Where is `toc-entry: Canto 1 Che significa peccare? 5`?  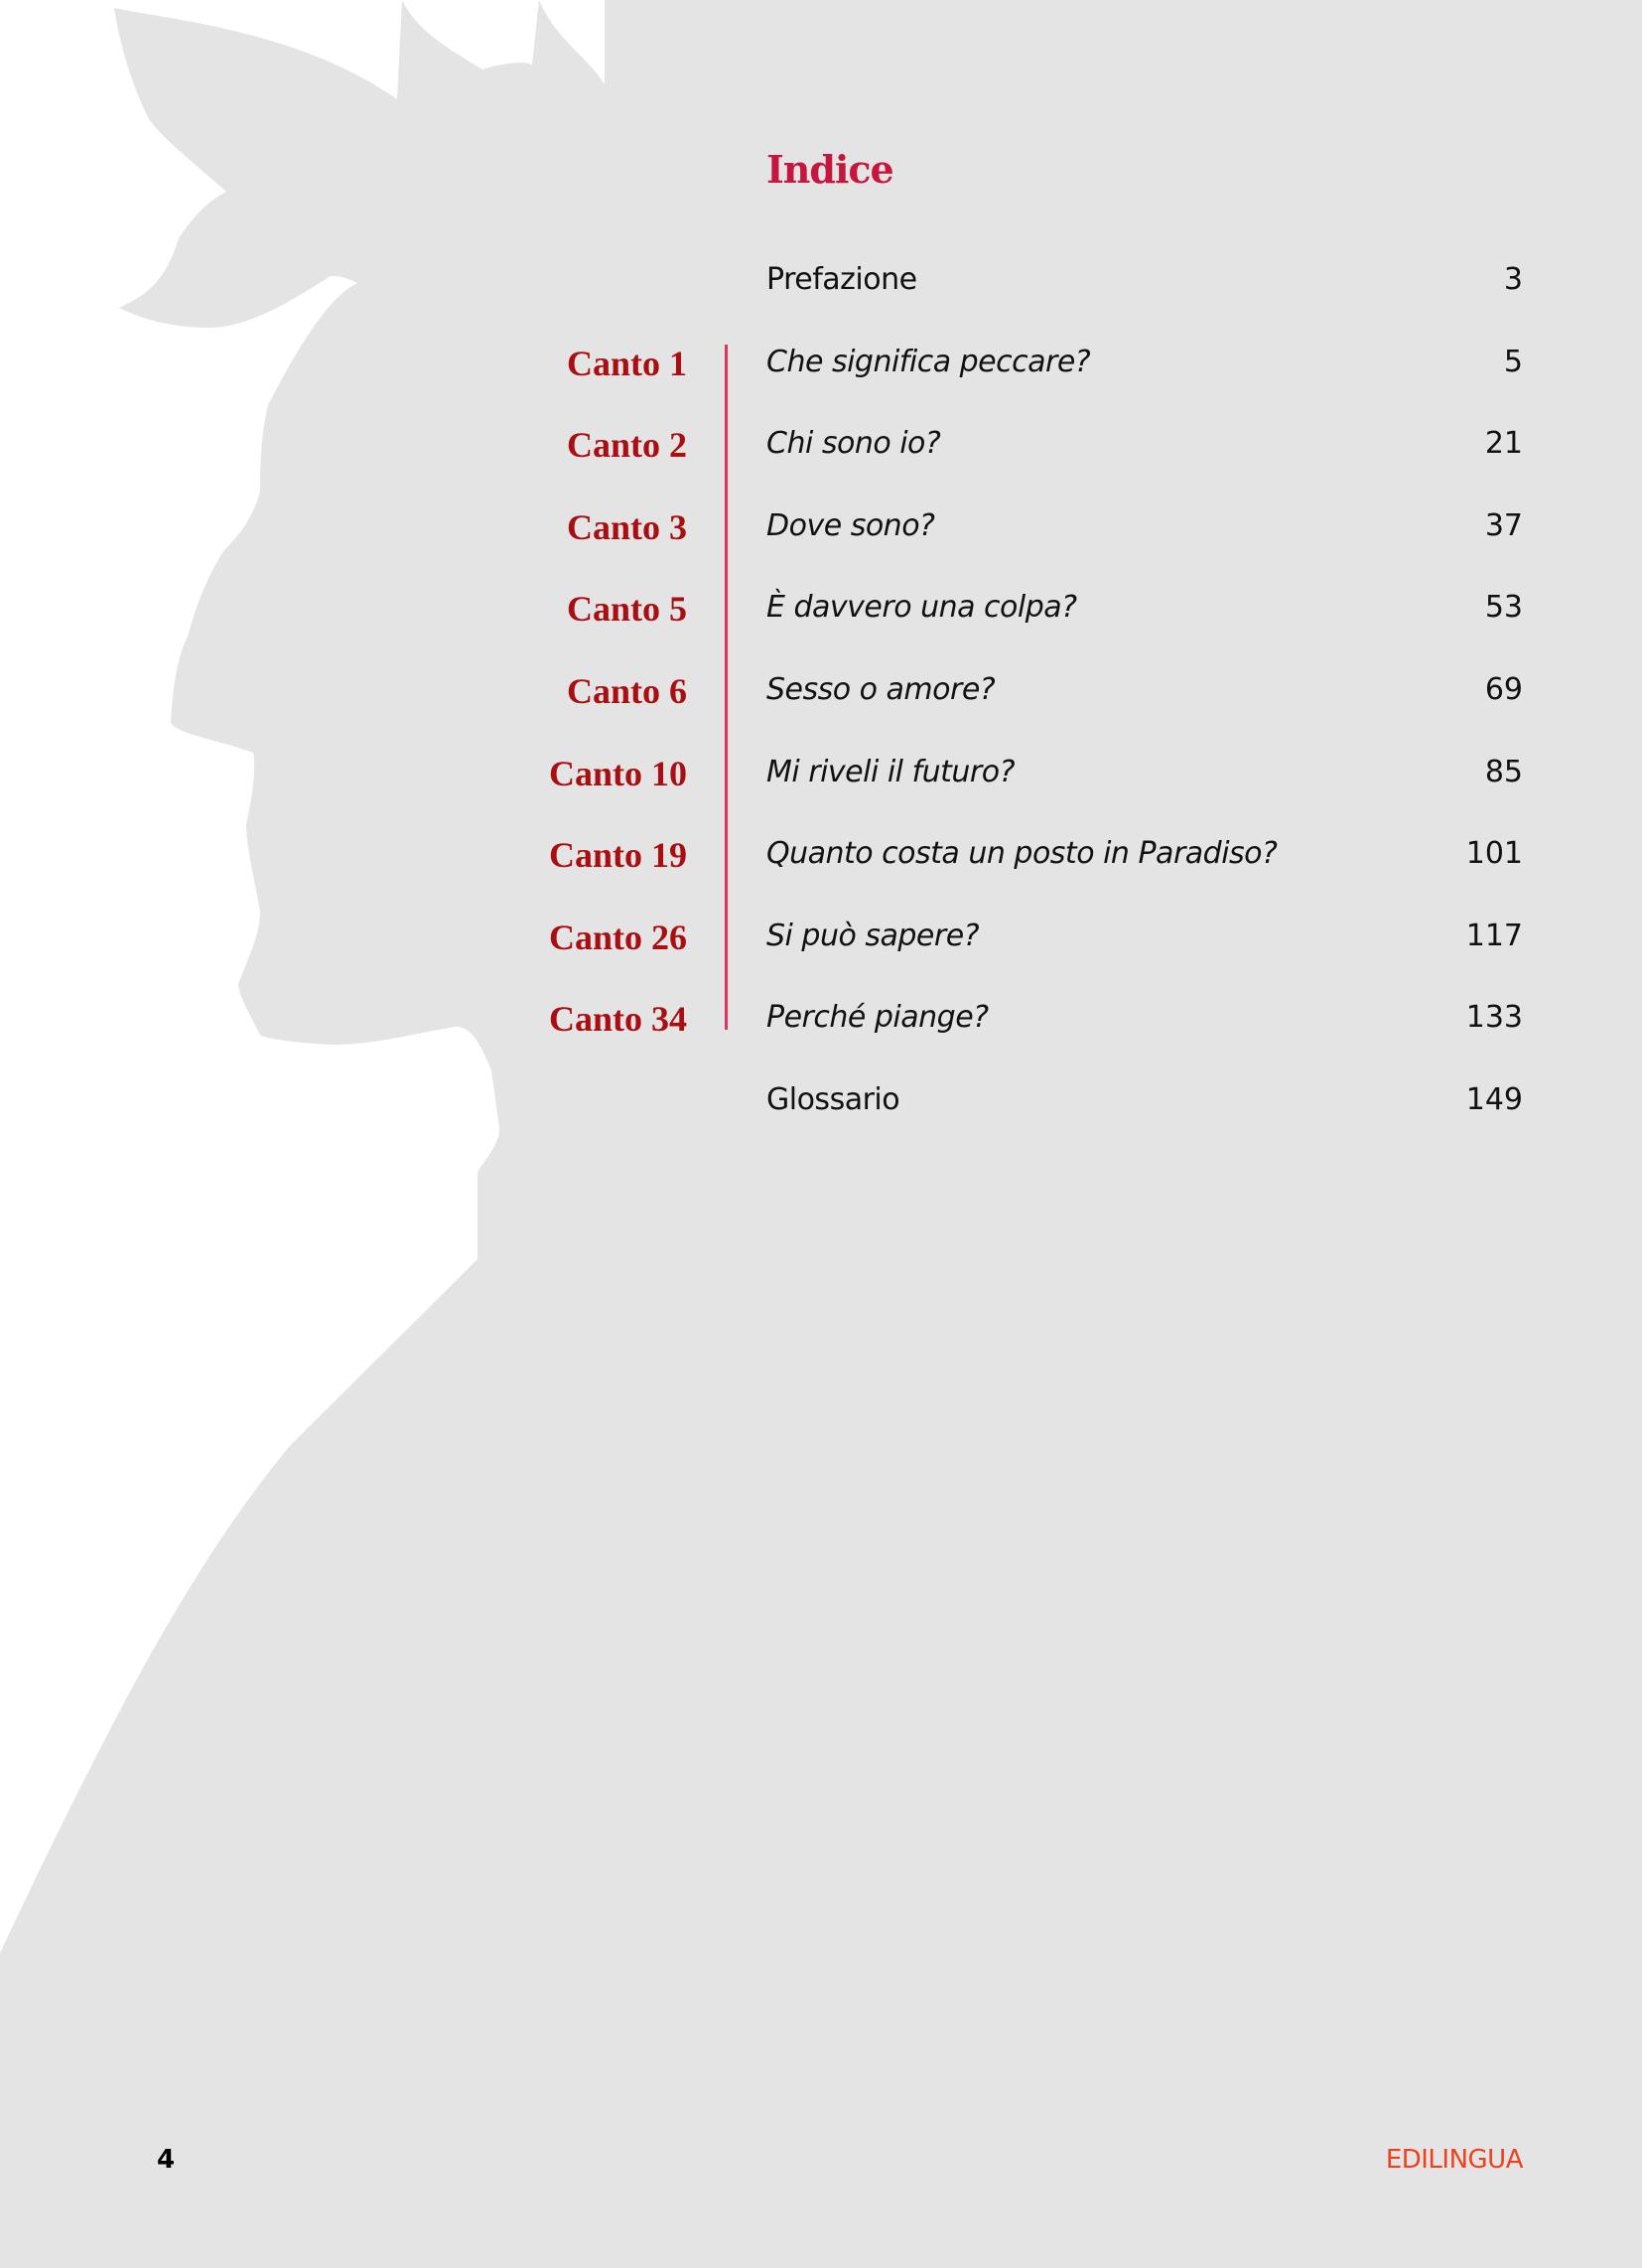
toc-entry: Canto 1 Che significa peccare? 5 is located at coordinates (821, 367).